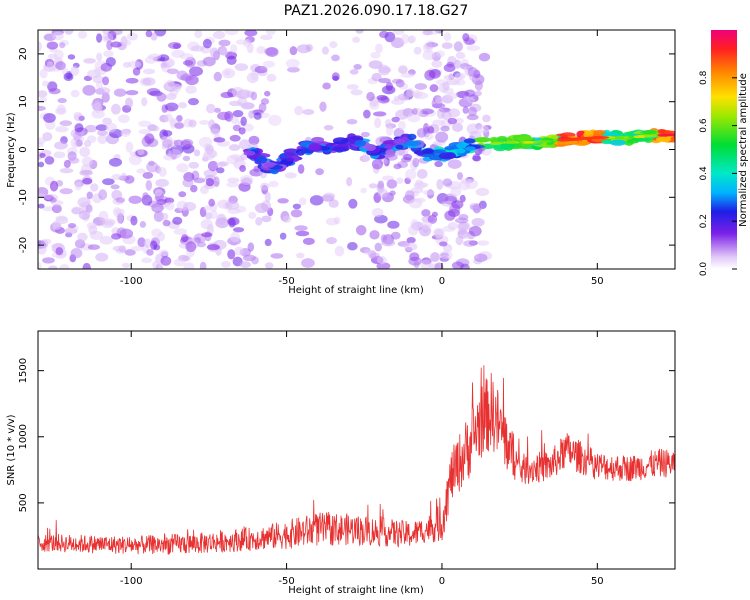 The width and height of the screenshot is (750, 600). I want to click on spectrogram-xtick-label: 50, so click(597, 281).